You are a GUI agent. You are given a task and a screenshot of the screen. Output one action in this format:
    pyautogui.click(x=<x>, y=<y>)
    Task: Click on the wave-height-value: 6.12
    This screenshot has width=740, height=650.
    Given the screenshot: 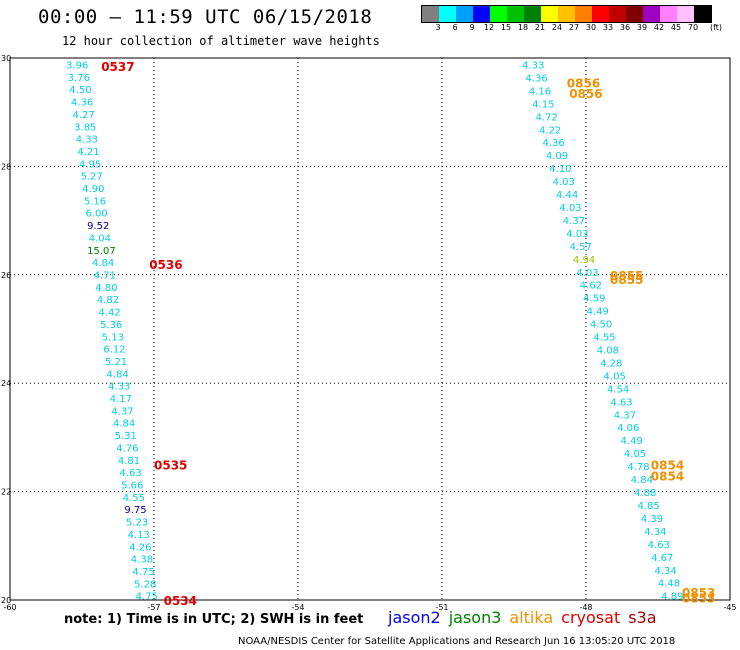 What is the action you would take?
    pyautogui.click(x=114, y=350)
    